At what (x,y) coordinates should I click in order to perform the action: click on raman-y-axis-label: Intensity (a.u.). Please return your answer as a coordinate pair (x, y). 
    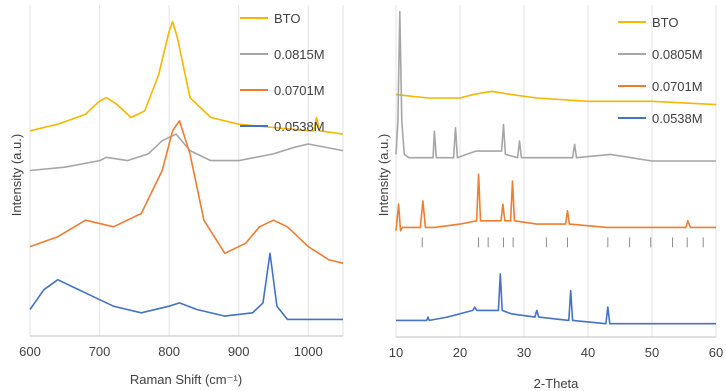
    Looking at the image, I should click on (16, 175).